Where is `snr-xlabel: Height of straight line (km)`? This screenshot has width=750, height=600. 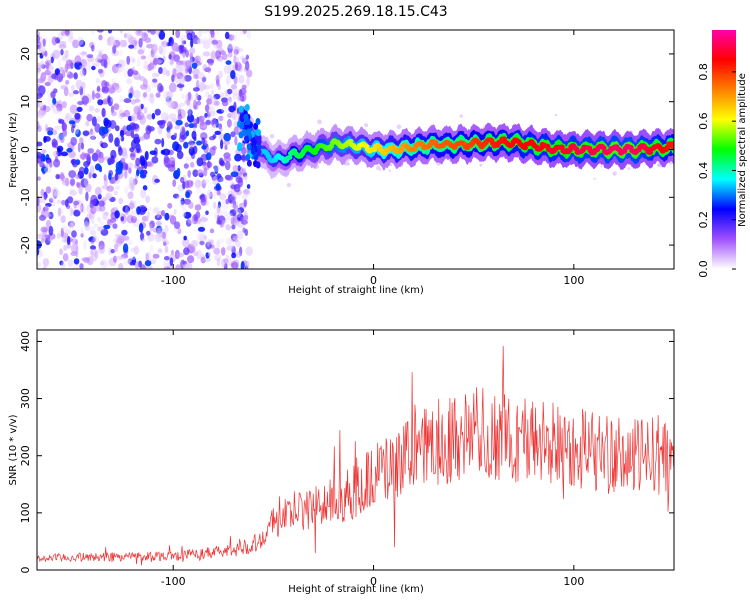 snr-xlabel: Height of straight line (km) is located at coordinates (356, 589).